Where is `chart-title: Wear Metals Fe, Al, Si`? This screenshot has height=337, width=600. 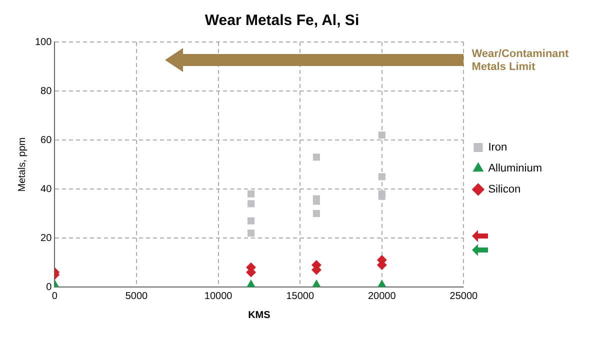 chart-title: Wear Metals Fe, Al, Si is located at coordinates (282, 21).